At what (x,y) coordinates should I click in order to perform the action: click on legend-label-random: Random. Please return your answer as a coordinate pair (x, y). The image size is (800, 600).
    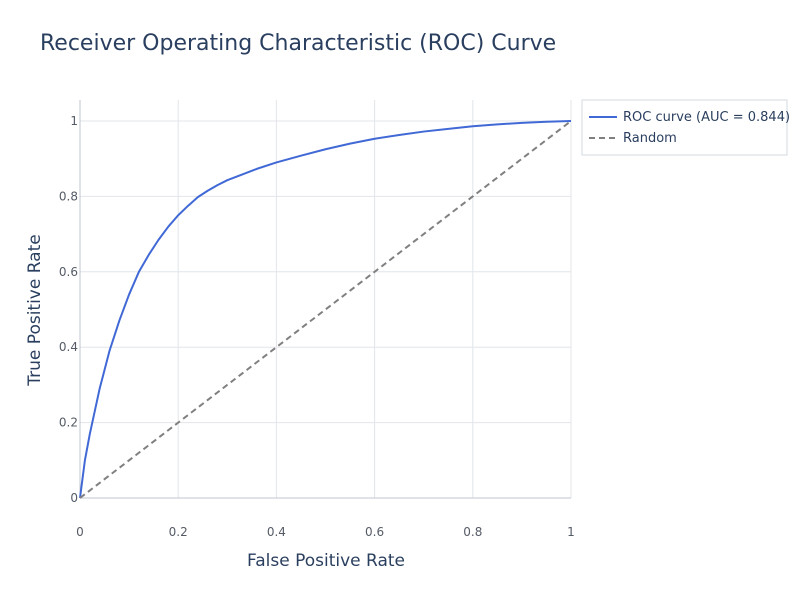
    Looking at the image, I should click on (650, 138).